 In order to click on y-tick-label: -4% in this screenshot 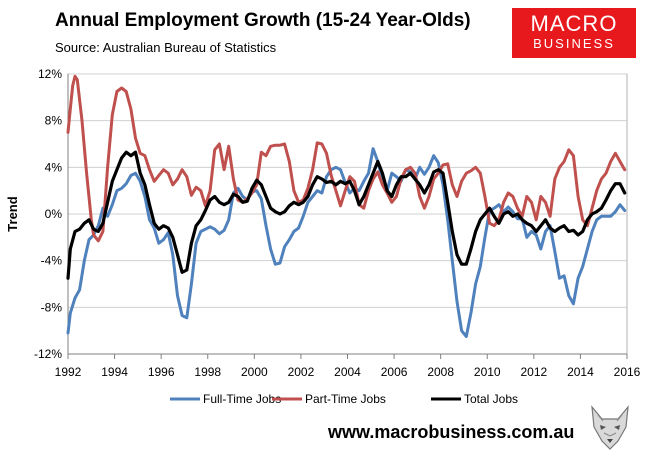, I will do `click(52, 261)`.